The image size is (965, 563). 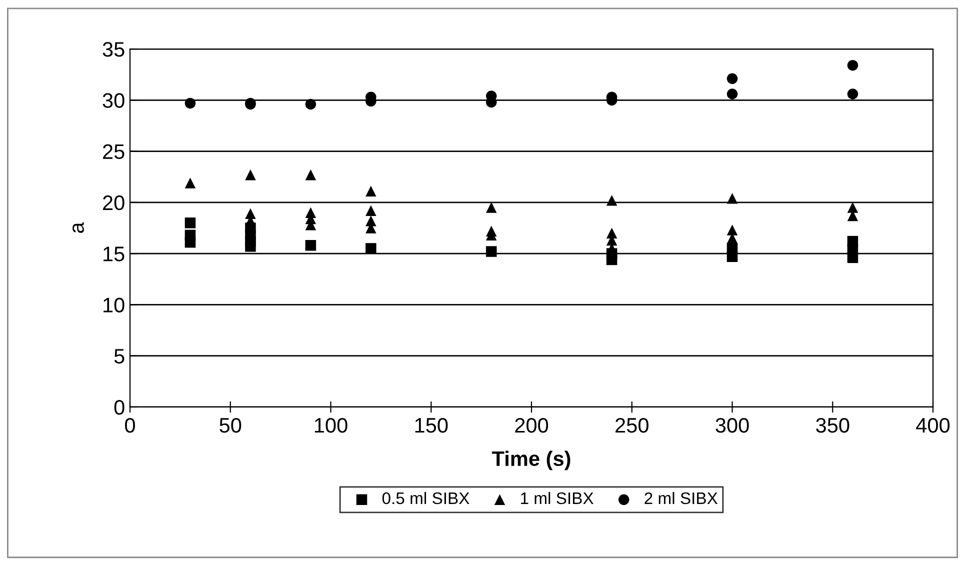 What do you see at coordinates (681, 498) in the screenshot?
I see `legend-label: 2 ml SIBX` at bounding box center [681, 498].